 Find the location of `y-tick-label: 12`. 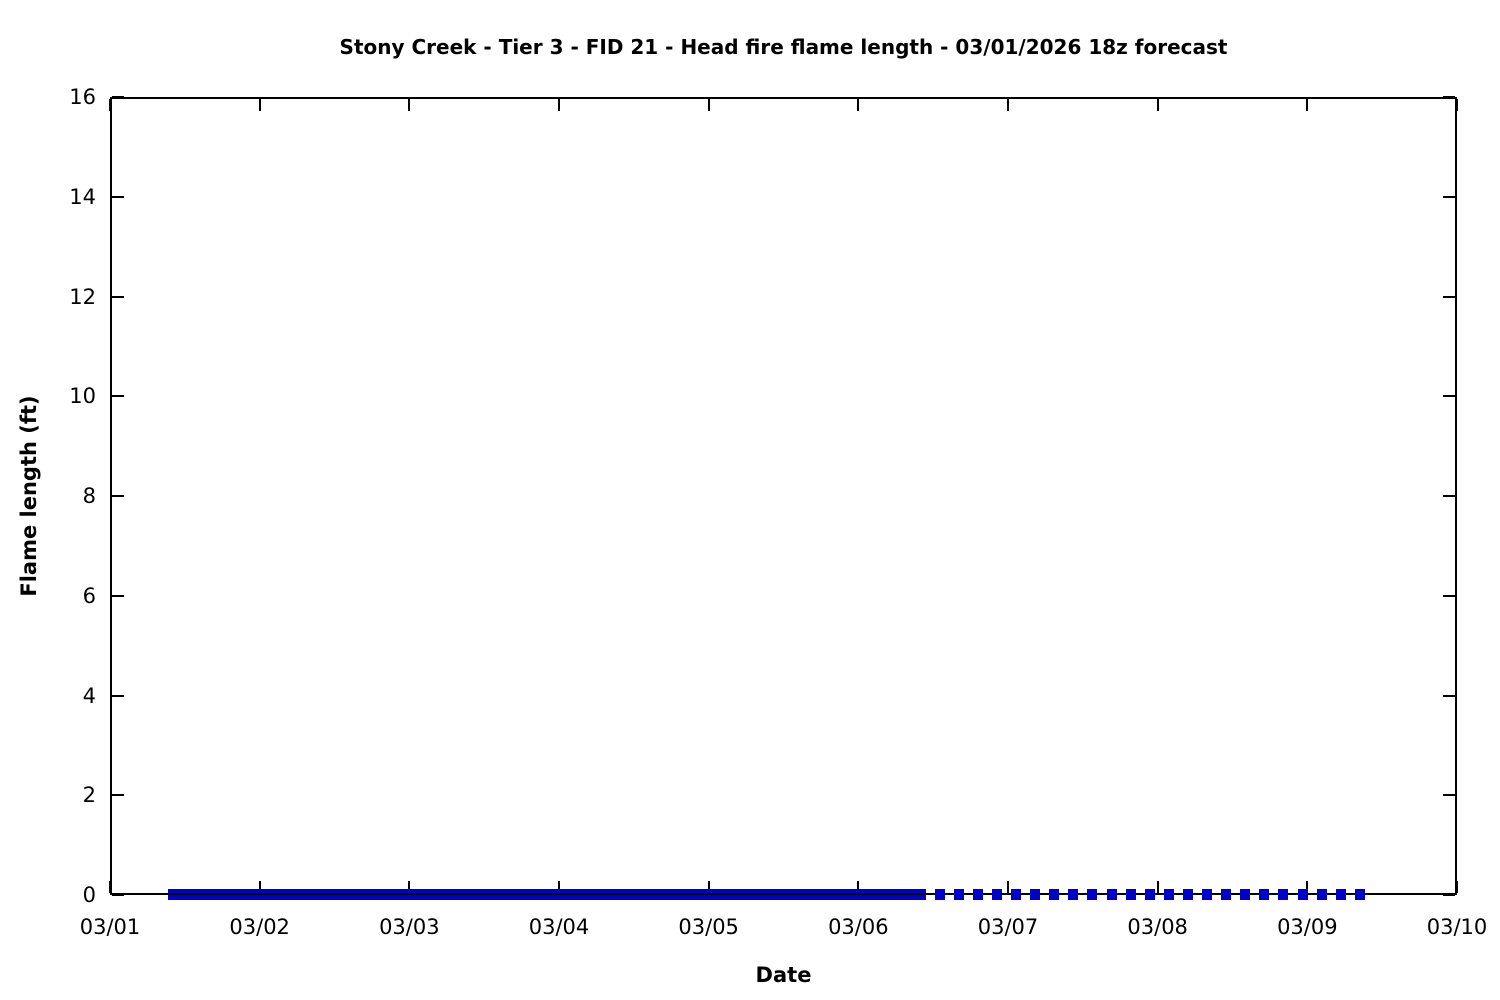

y-tick-label: 12 is located at coordinates (82, 296).